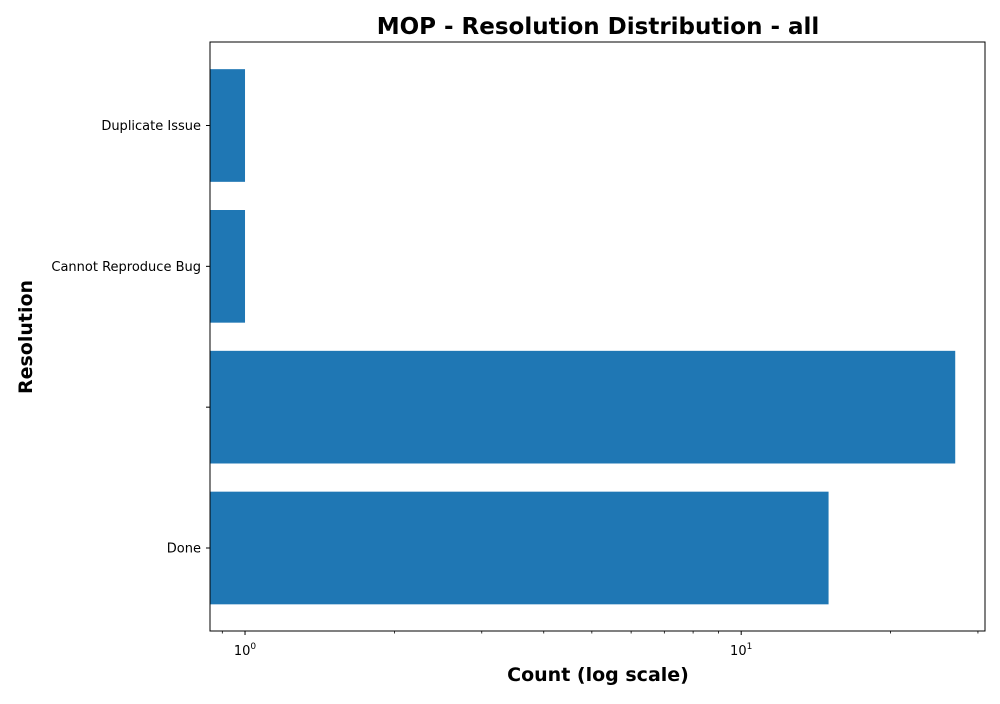  I want to click on y-axis-label: Resolution, so click(26, 337).